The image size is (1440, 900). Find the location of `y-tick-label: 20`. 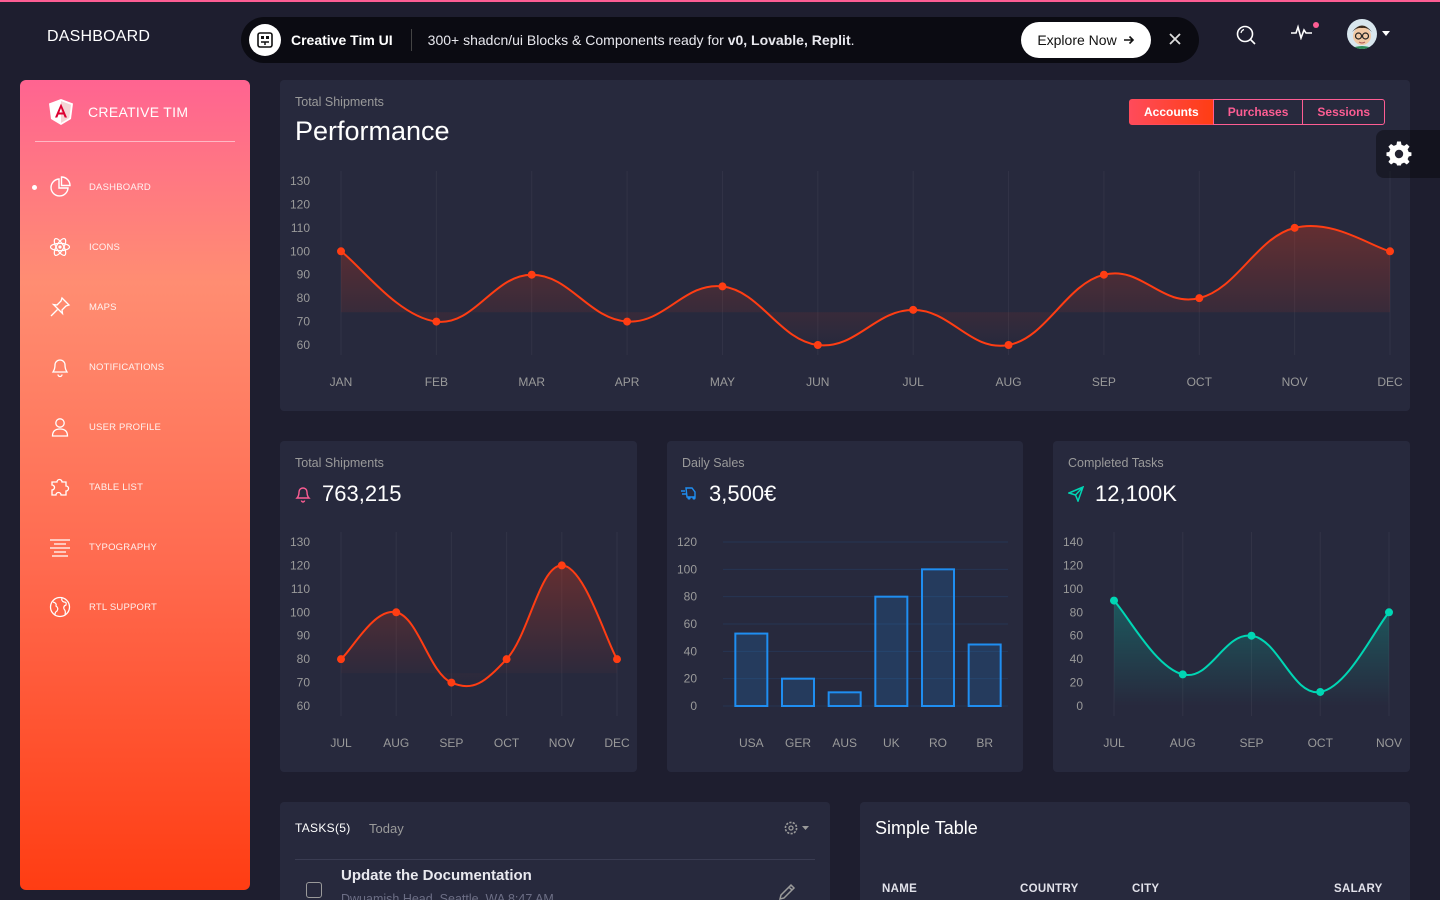

y-tick-label: 20 is located at coordinates (1077, 683).